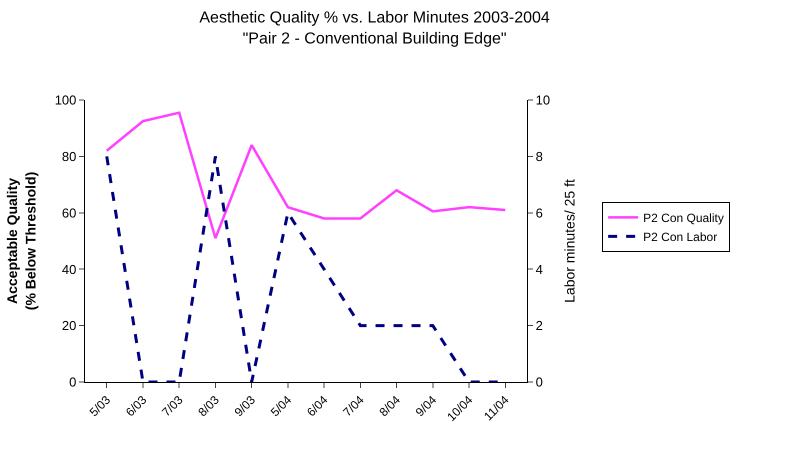  I want to click on y2-axis-title: Labor minutes/ 25 ft, so click(569, 241).